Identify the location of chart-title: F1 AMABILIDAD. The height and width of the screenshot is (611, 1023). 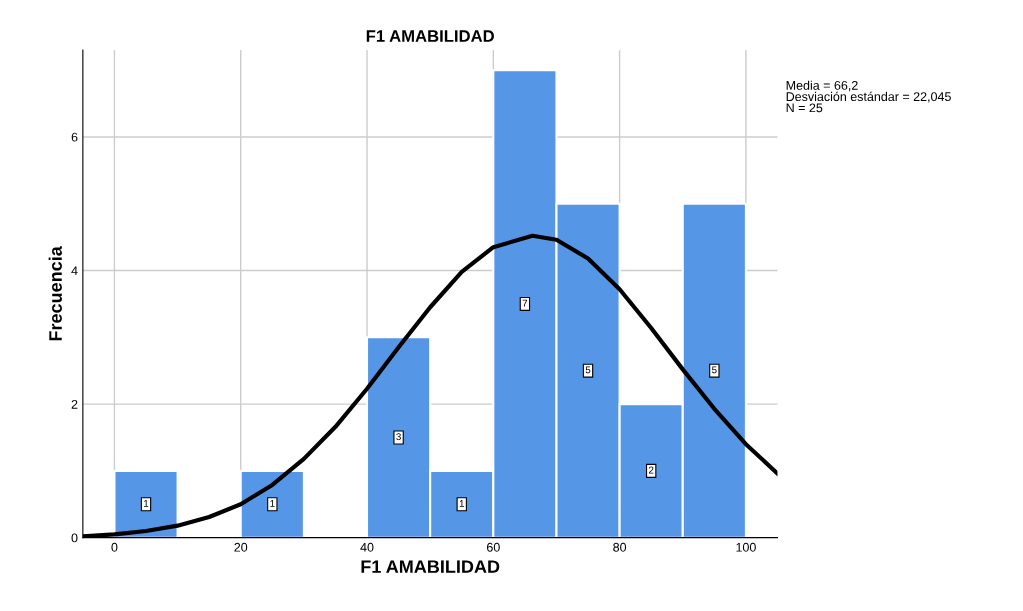
(430, 36).